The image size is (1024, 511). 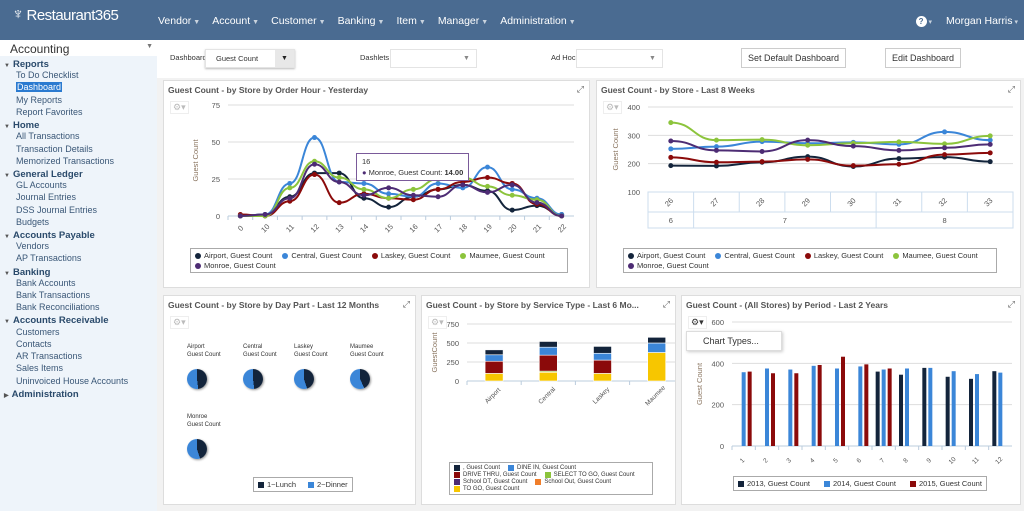 I want to click on legend-item: DINE IN, Guest Count, so click(x=542, y=468).